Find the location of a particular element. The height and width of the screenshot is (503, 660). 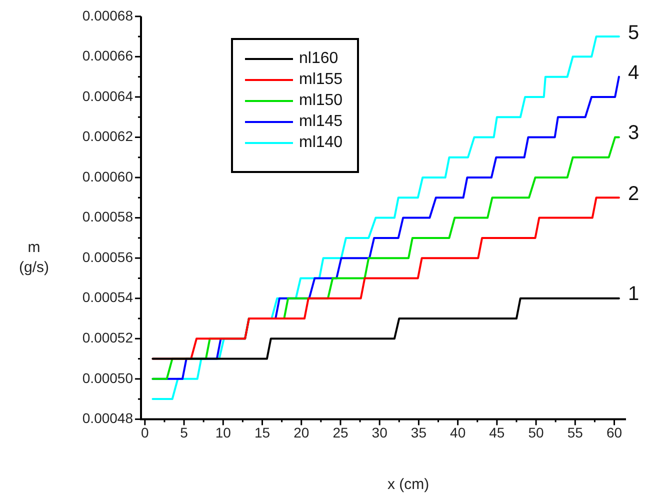

y-tick-label: 0.00064 is located at coordinates (108, 96).